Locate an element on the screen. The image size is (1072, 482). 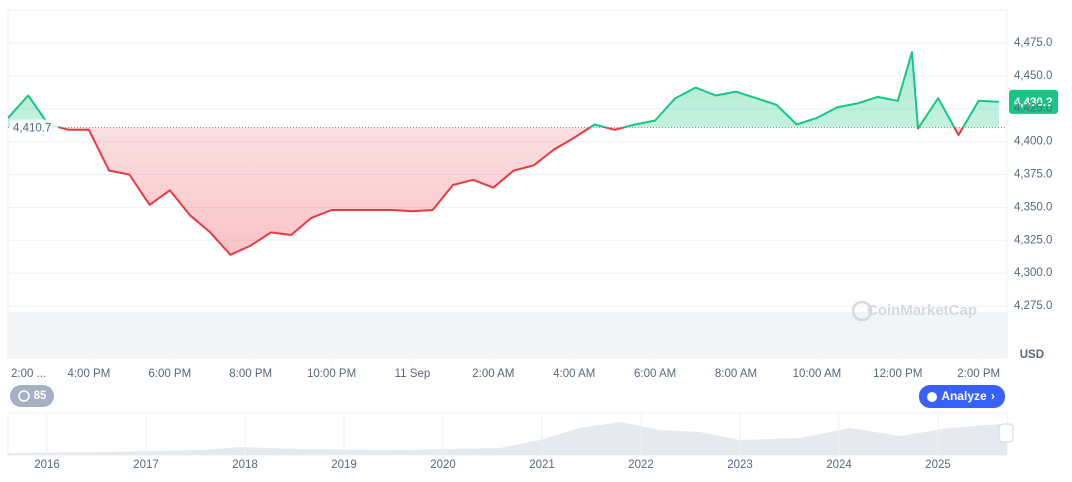
area-up is located at coordinates (503, 90).